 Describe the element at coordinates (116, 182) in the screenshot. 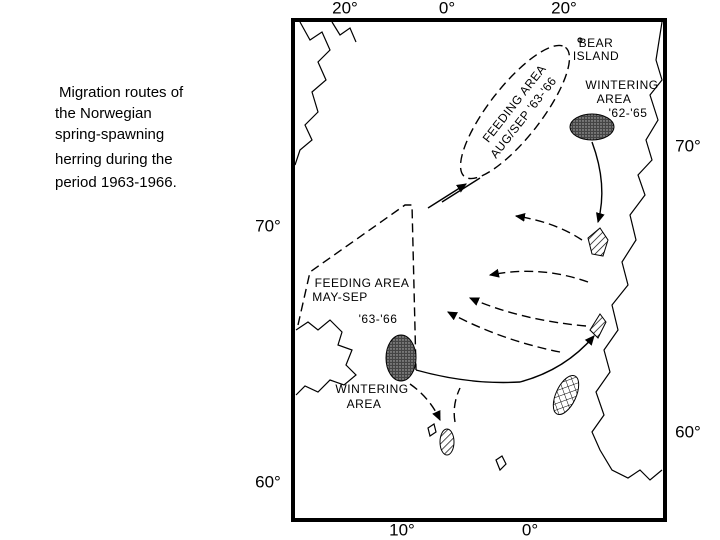

I see `caption-line: period 1963-1966.` at that location.